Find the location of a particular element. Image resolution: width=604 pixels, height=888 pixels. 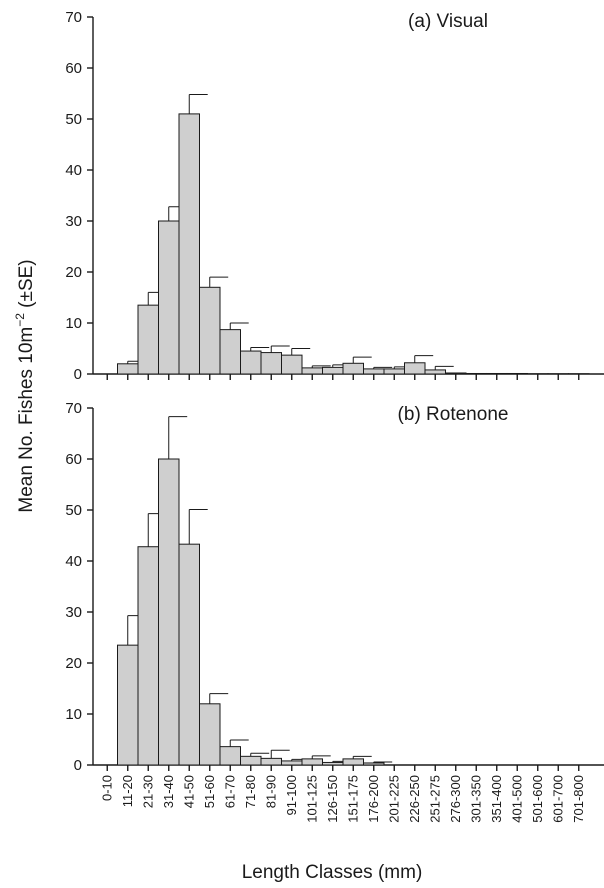

x-category-label: 126-150 is located at coordinates (332, 799).